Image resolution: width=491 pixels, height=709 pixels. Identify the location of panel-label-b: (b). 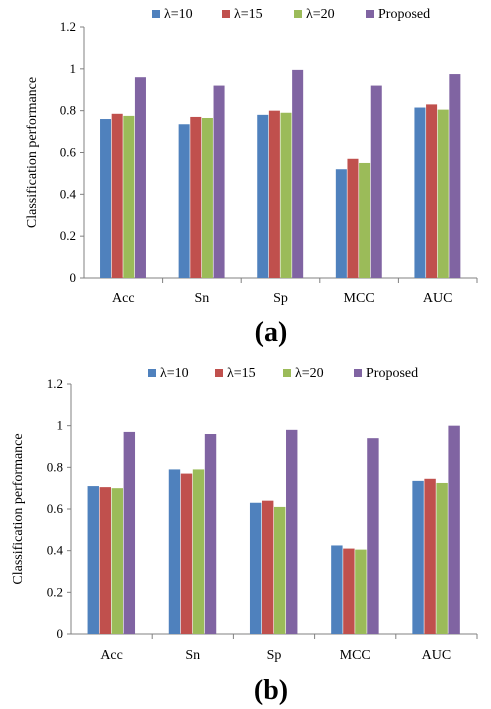
(271, 690).